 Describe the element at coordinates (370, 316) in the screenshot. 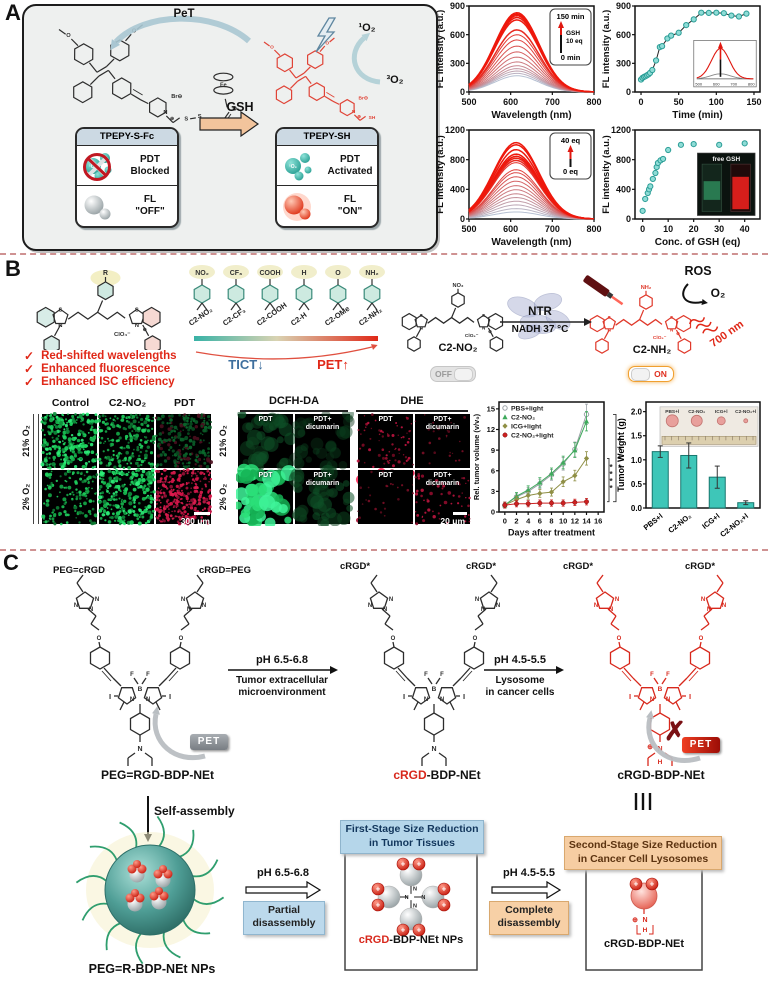

I see `svg-text: C2-NH₂` at that location.